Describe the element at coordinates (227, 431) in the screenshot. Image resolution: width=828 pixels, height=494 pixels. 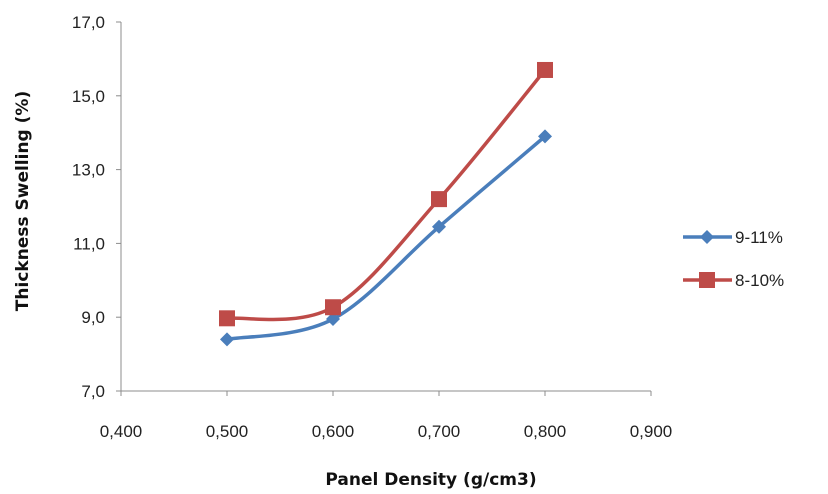
I see `x-tick-label: 0,500` at that location.